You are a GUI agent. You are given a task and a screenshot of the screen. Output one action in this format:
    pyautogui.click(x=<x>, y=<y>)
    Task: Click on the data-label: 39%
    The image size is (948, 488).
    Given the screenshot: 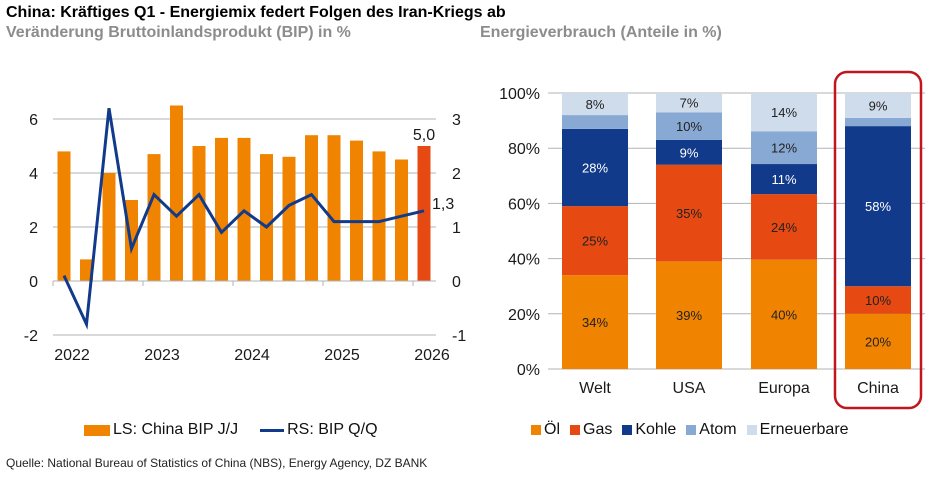 What is the action you would take?
    pyautogui.click(x=689, y=315)
    